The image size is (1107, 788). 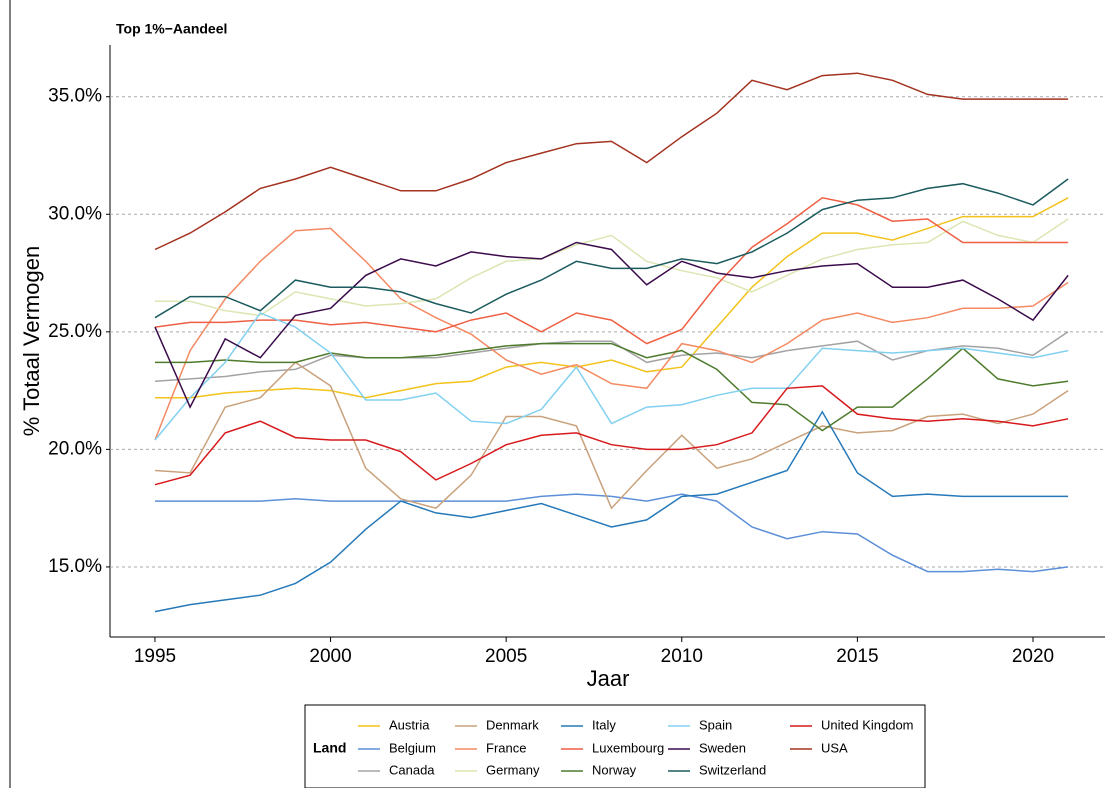 What do you see at coordinates (330, 656) in the screenshot?
I see `x-tick-label: 2000` at bounding box center [330, 656].